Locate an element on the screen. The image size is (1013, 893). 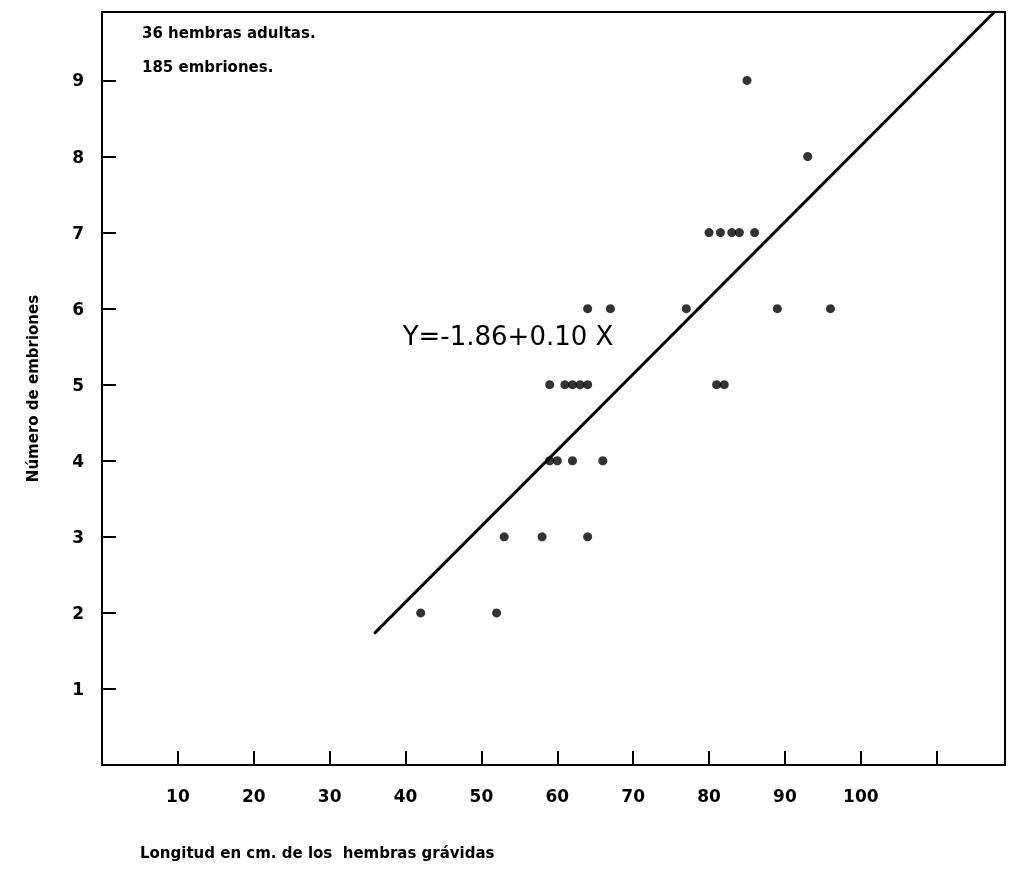
y-tick-label: 1 is located at coordinates (78, 688).